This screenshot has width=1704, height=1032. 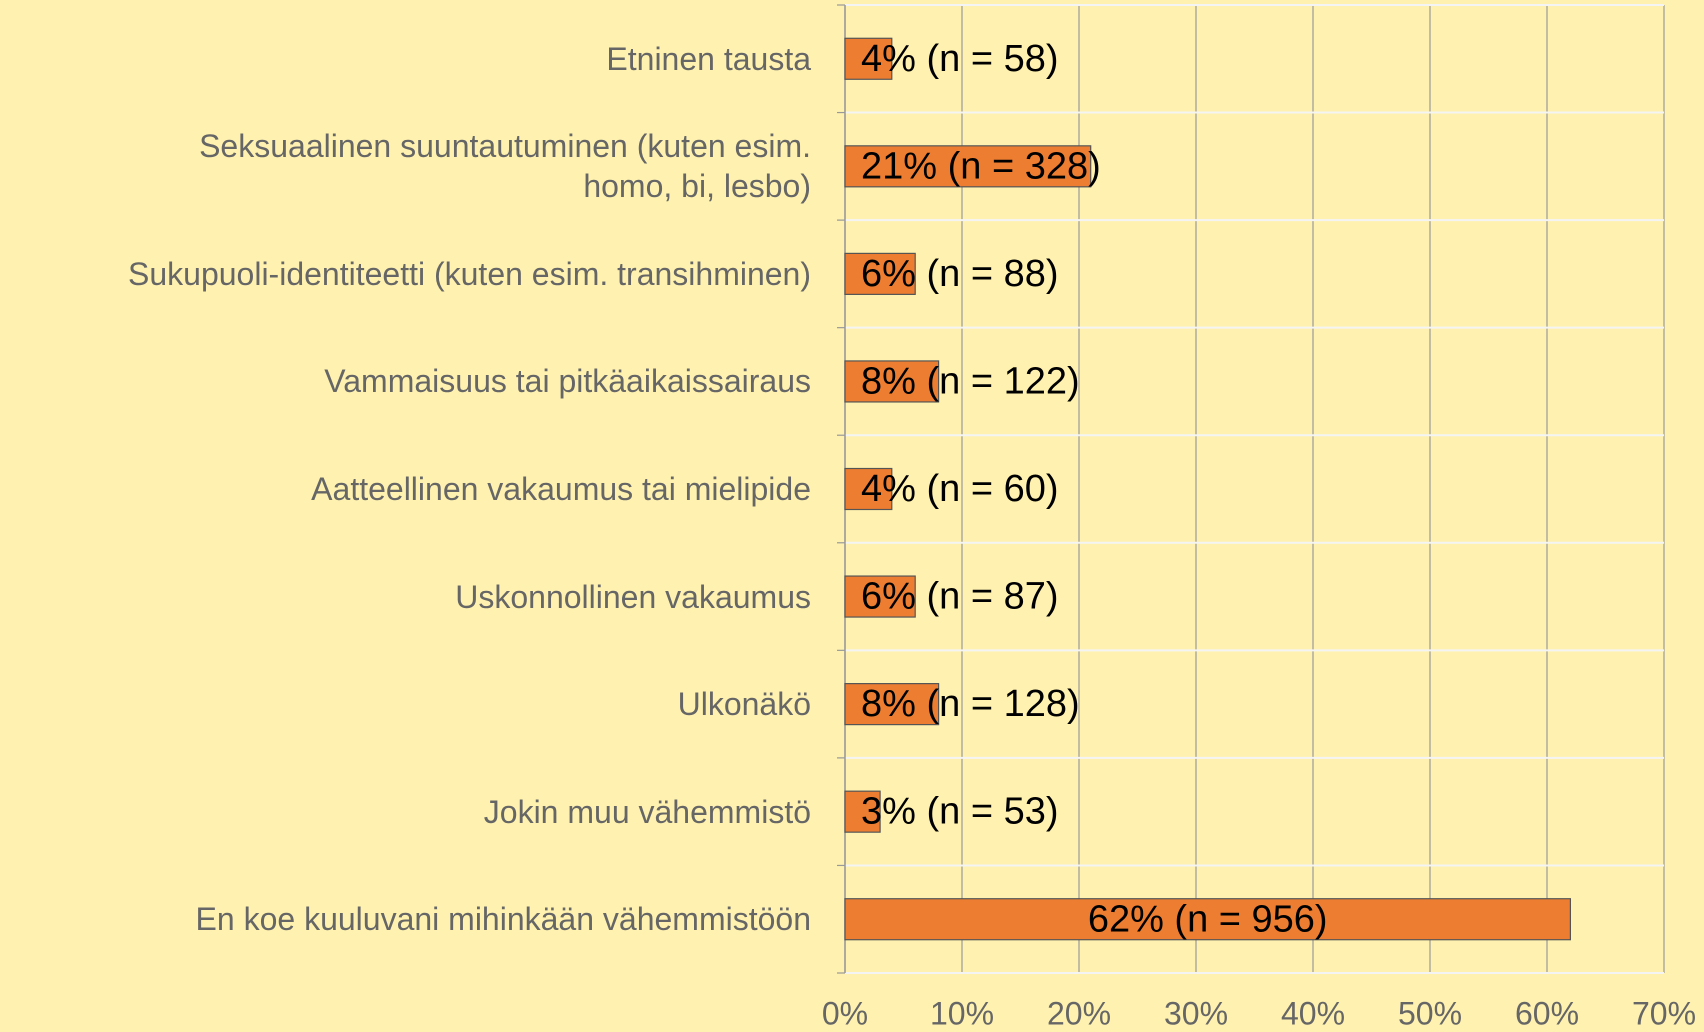 What do you see at coordinates (970, 704) in the screenshot?
I see `data-label: 8% (n = 128)` at bounding box center [970, 704].